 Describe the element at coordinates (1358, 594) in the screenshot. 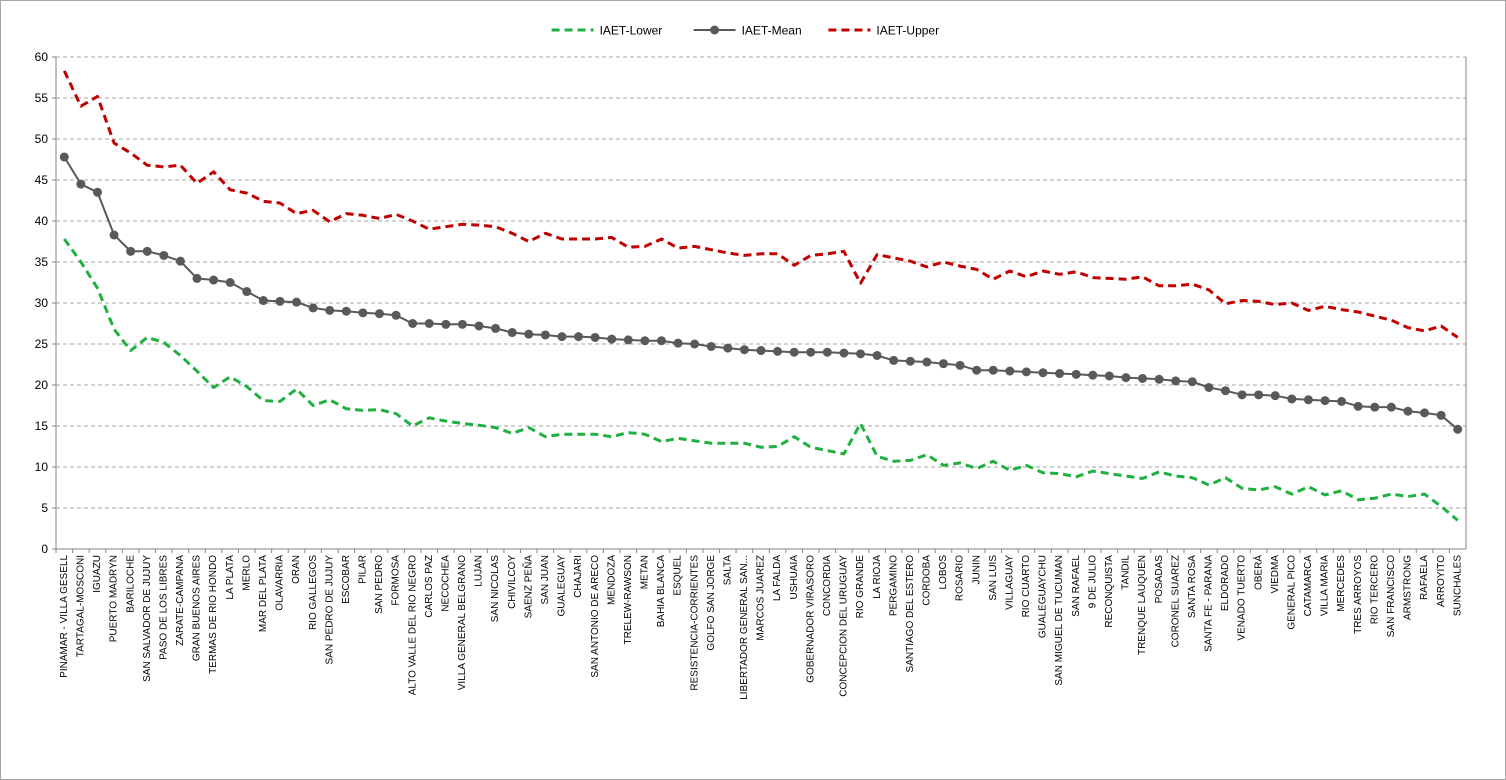

I see `x-tick-label: TRES ARROYOS` at that location.